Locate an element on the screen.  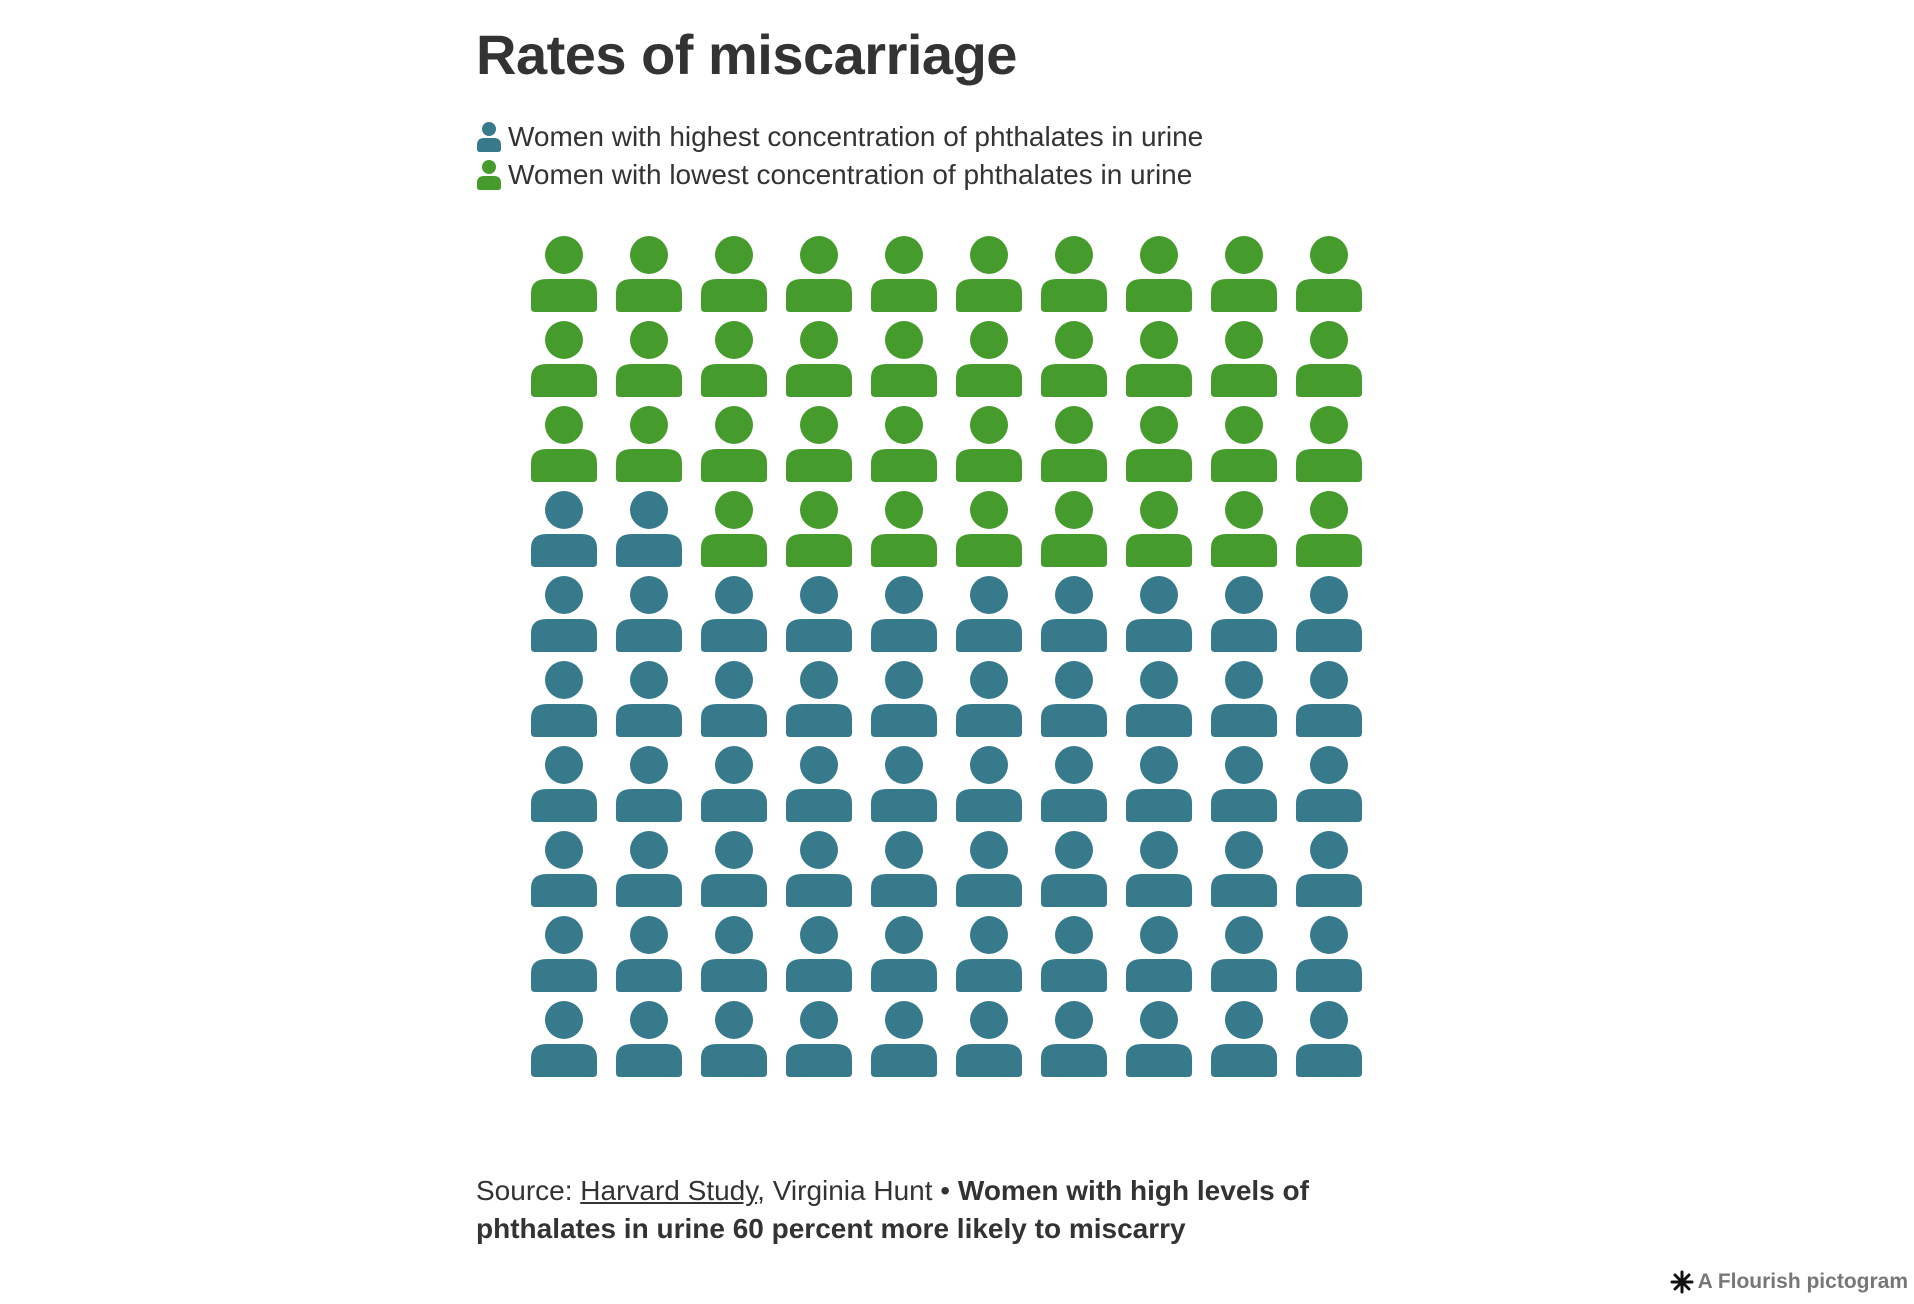
flourish-credit: A Flourish pictogram is located at coordinates (1789, 1282).